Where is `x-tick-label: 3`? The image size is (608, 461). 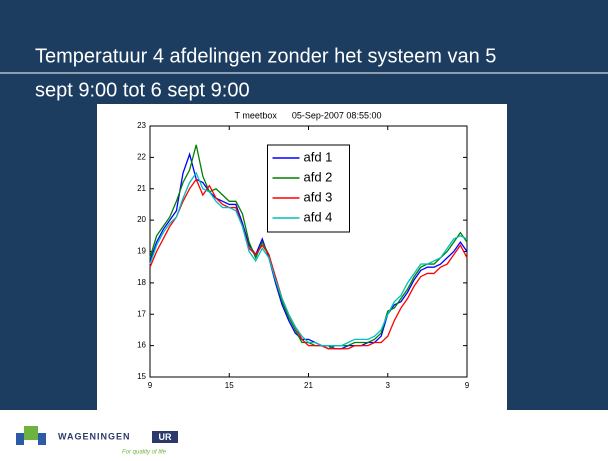
x-tick-label: 3 is located at coordinates (388, 385).